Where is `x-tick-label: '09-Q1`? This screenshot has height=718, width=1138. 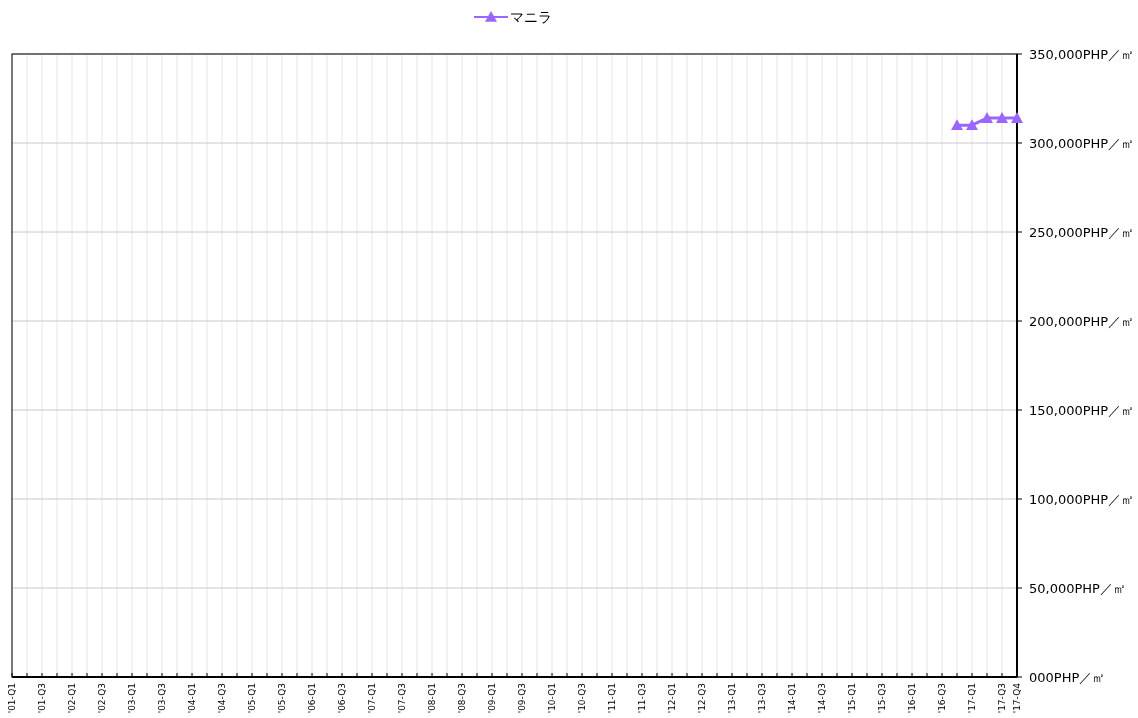 x-tick-label: '09-Q1 is located at coordinates (492, 698).